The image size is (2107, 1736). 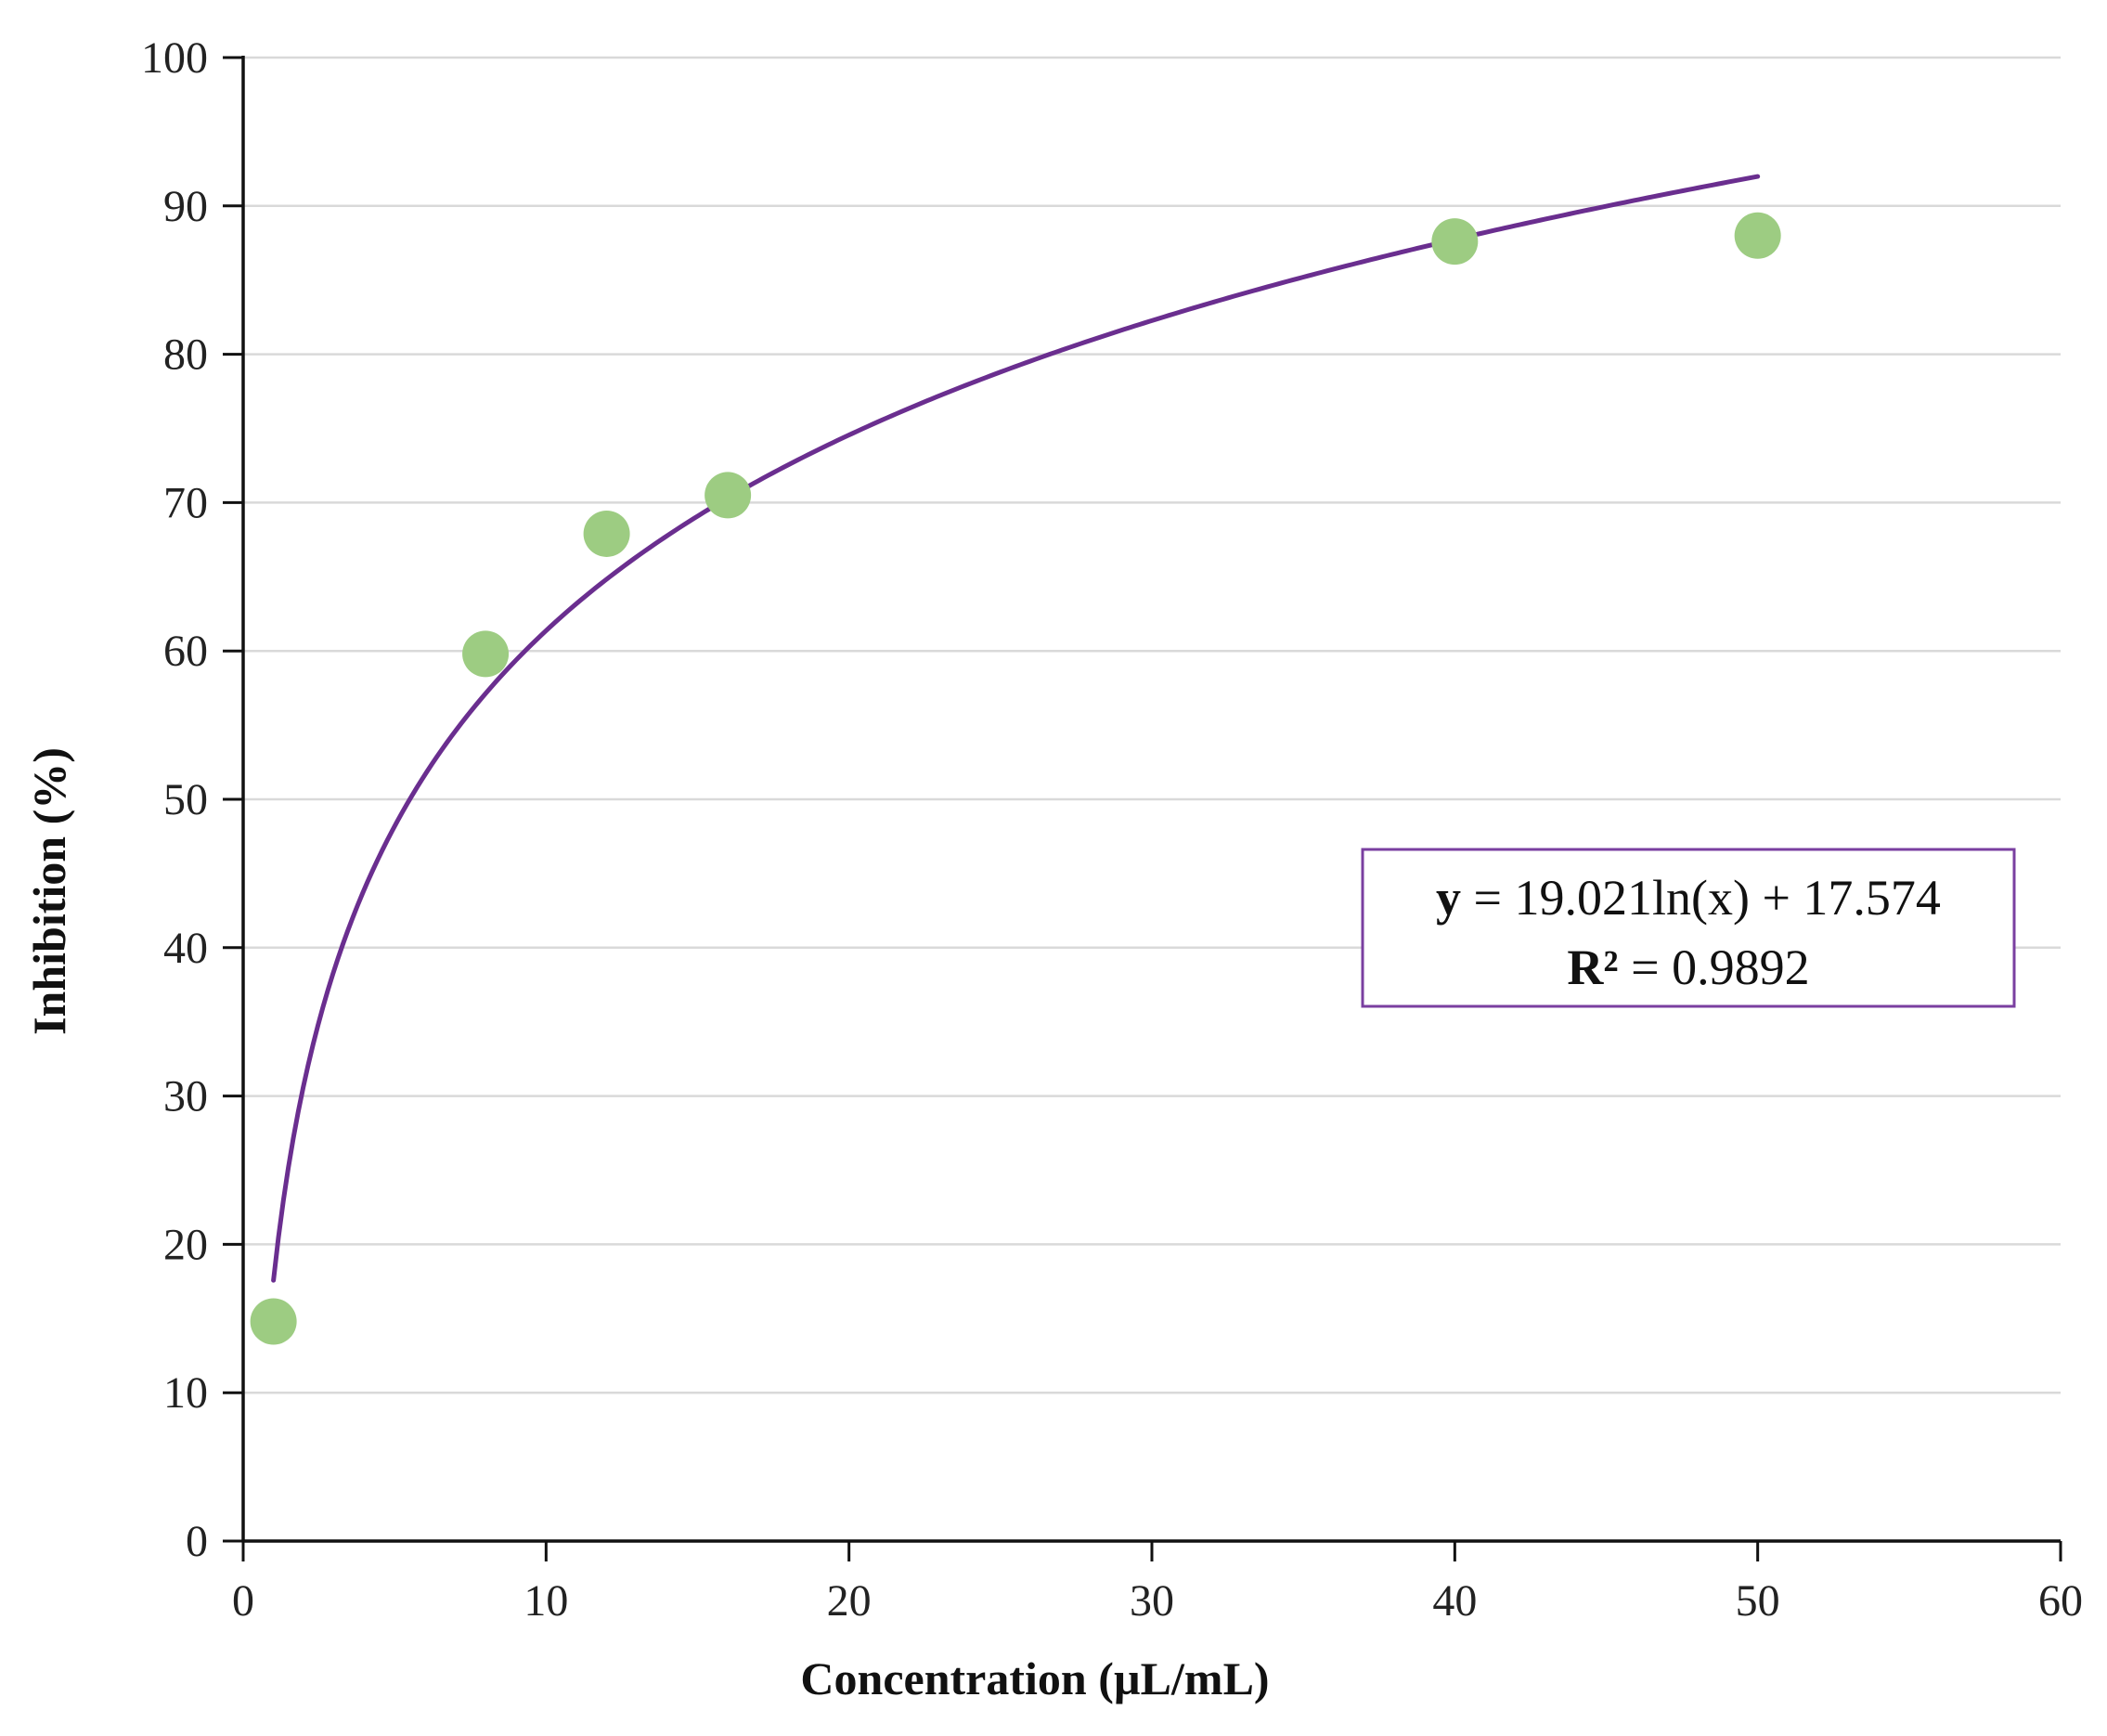 I want to click on equation-variable: y, so click(x=1448, y=898).